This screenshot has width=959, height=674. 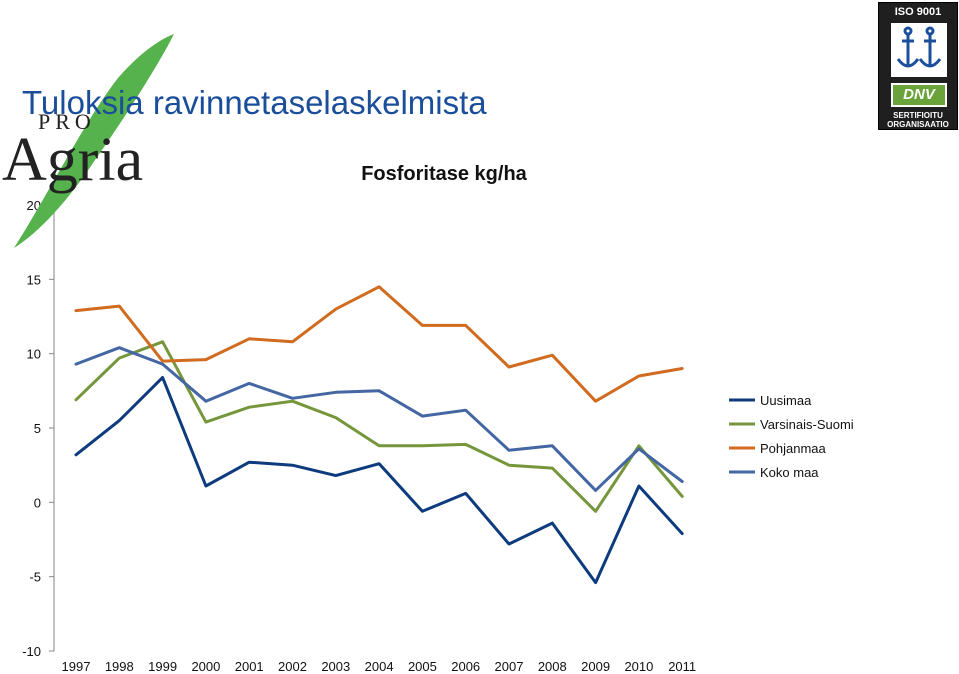 I want to click on y-tick-label: 0, so click(x=37, y=502).